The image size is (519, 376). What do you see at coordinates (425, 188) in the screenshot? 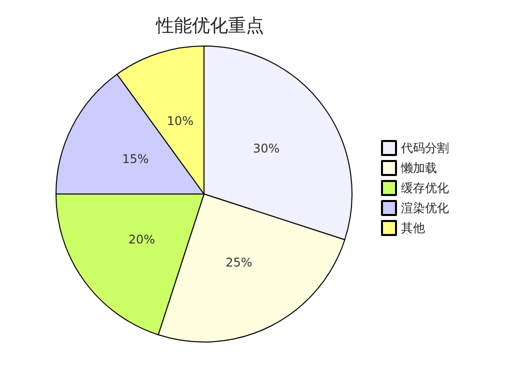
I see `legend-label: 缓存优化` at bounding box center [425, 188].